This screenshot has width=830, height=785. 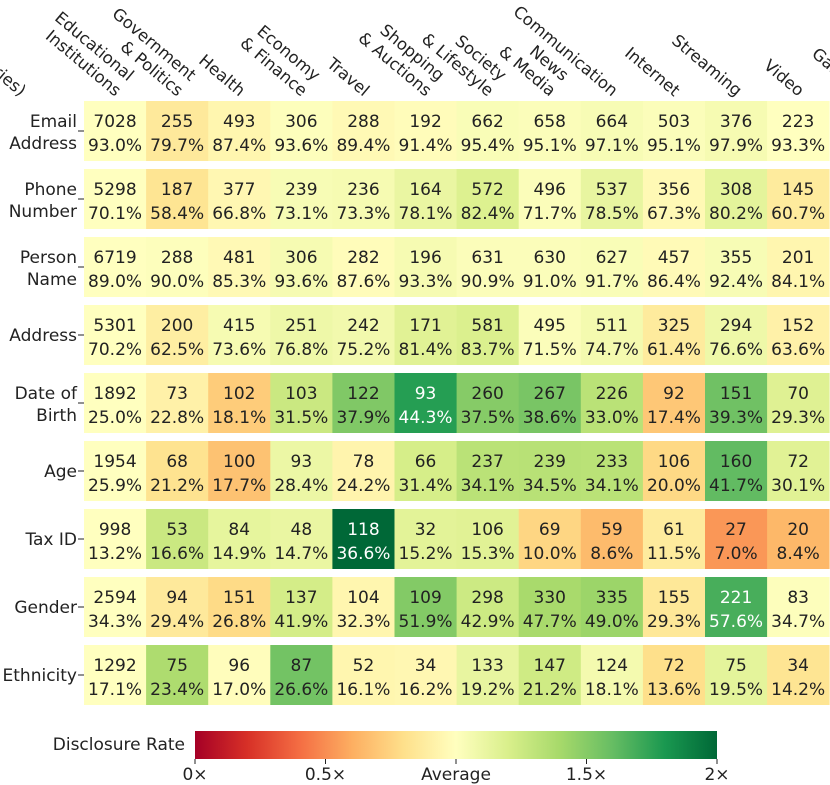 What do you see at coordinates (674, 326) in the screenshot?
I see `cell-count: 325` at bounding box center [674, 326].